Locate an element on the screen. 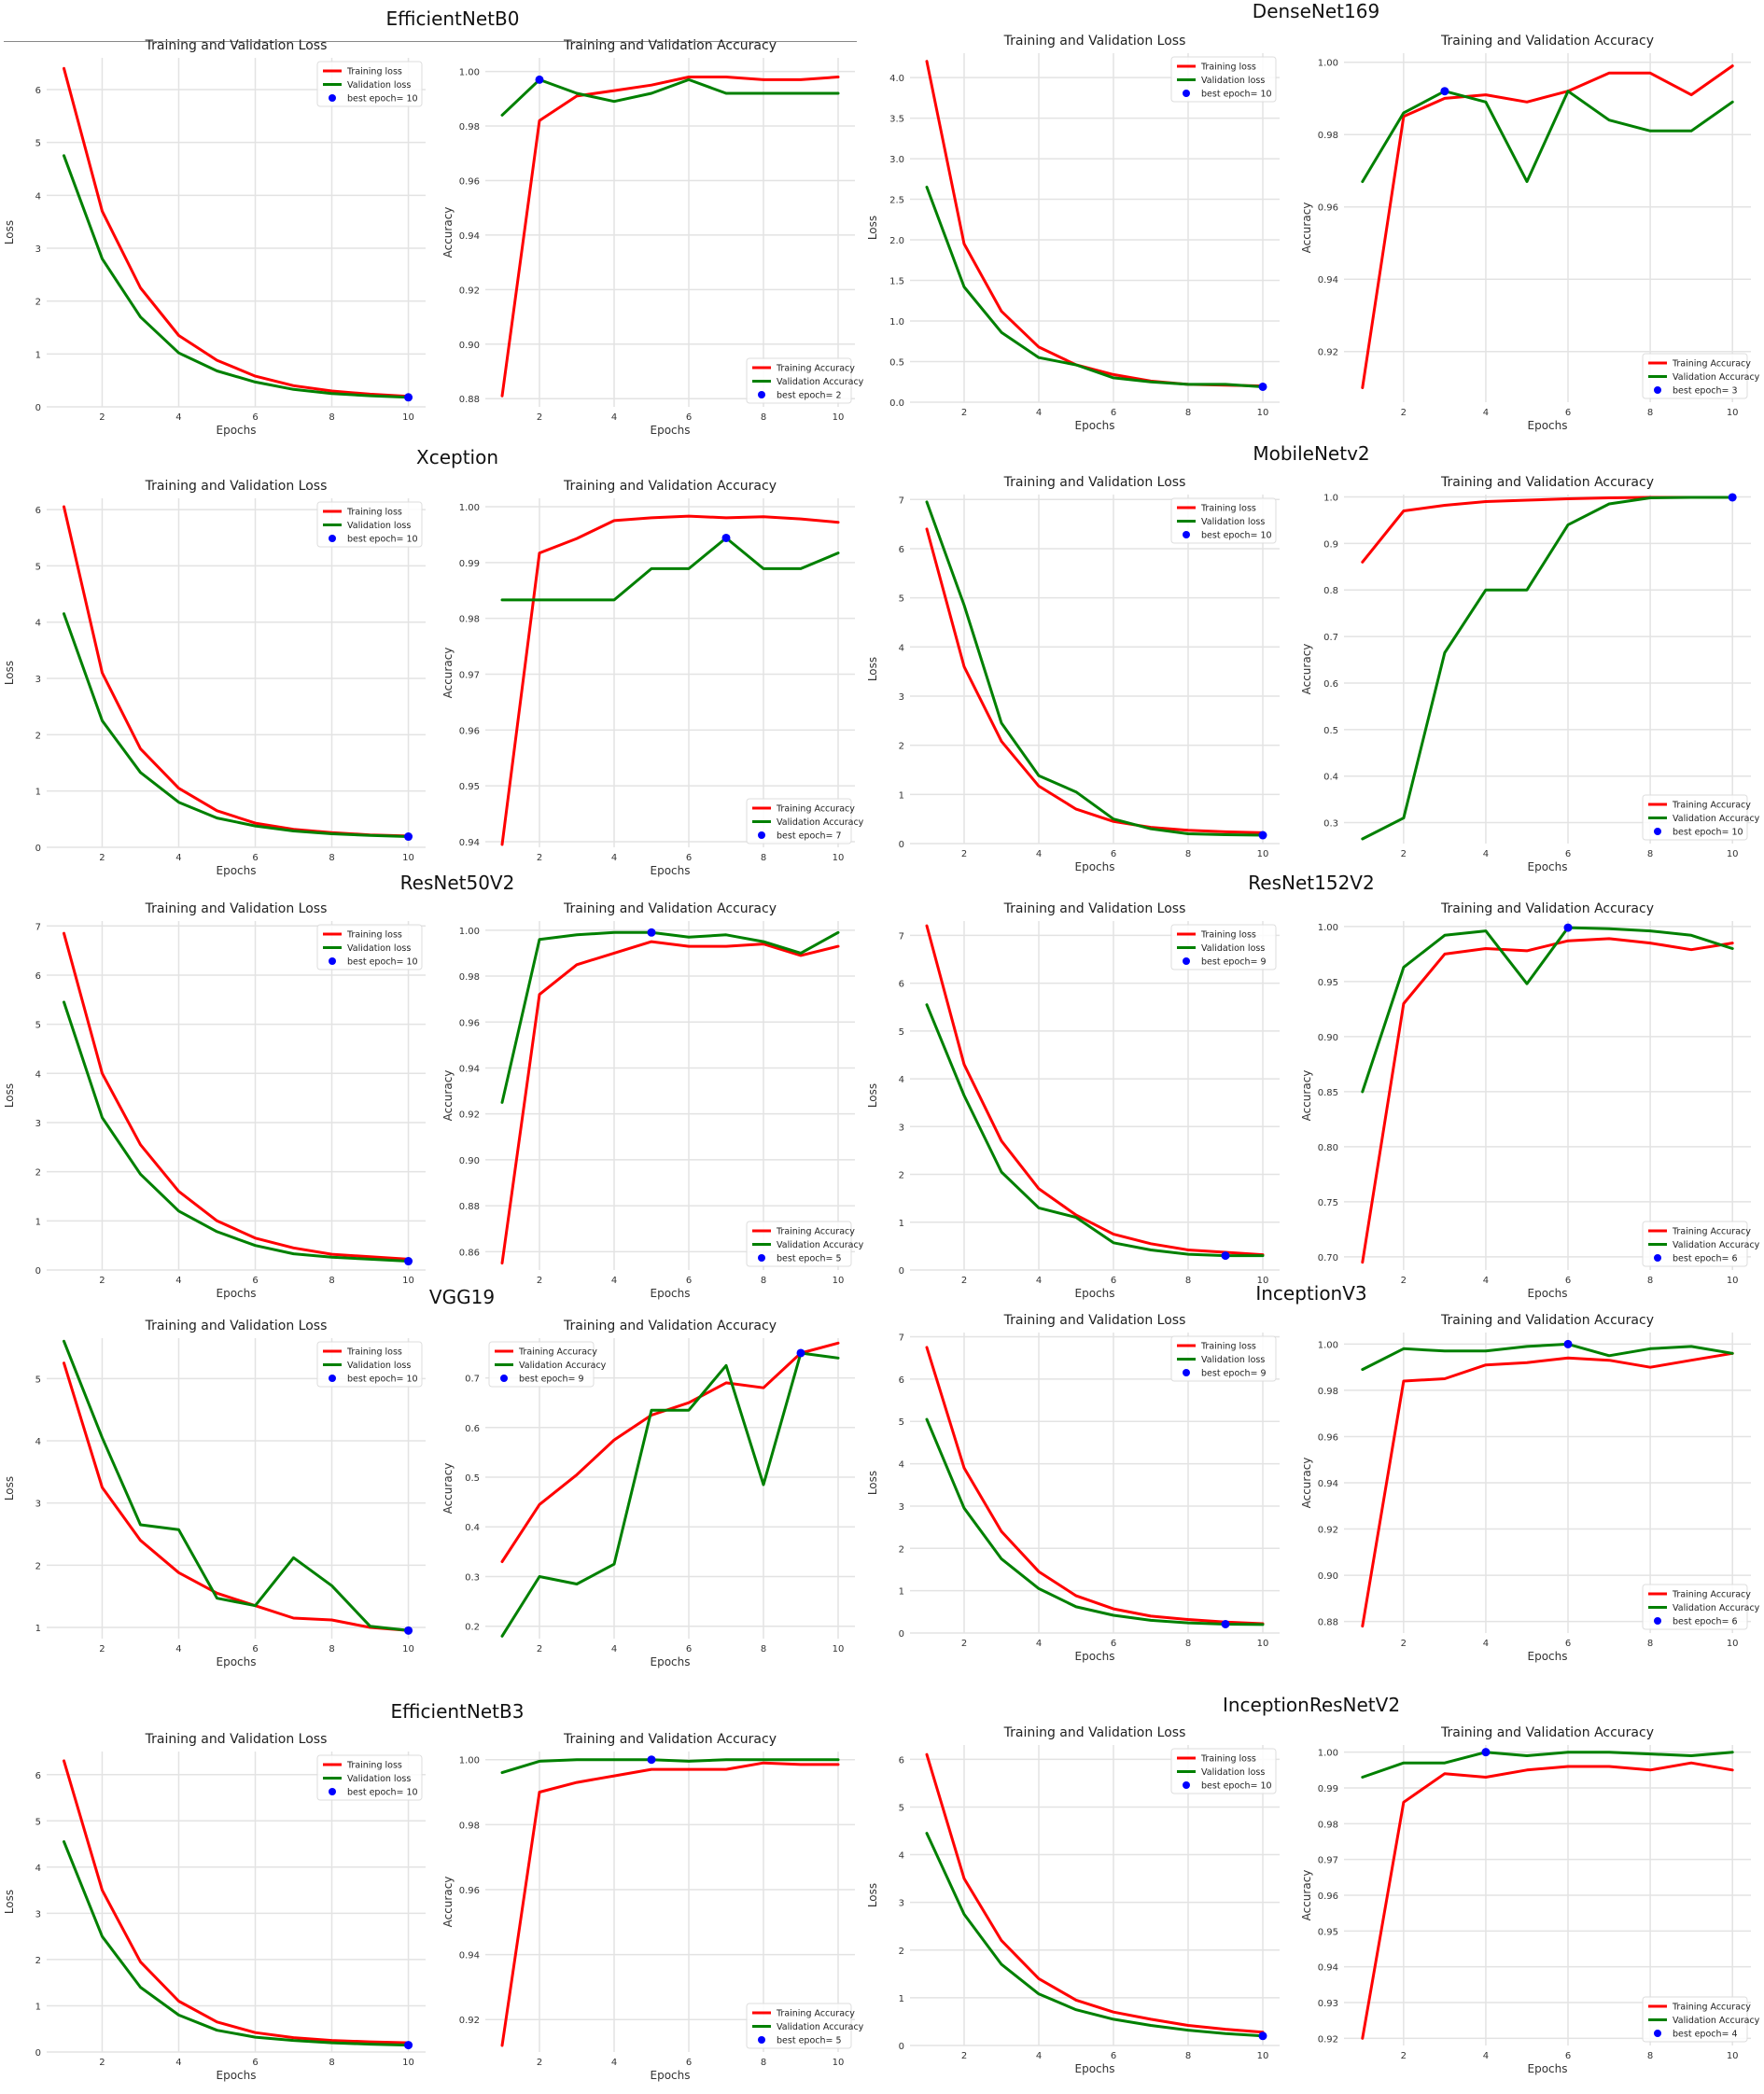 The width and height of the screenshot is (1764, 2094). y-tick-label: 2 is located at coordinates (38, 1173).